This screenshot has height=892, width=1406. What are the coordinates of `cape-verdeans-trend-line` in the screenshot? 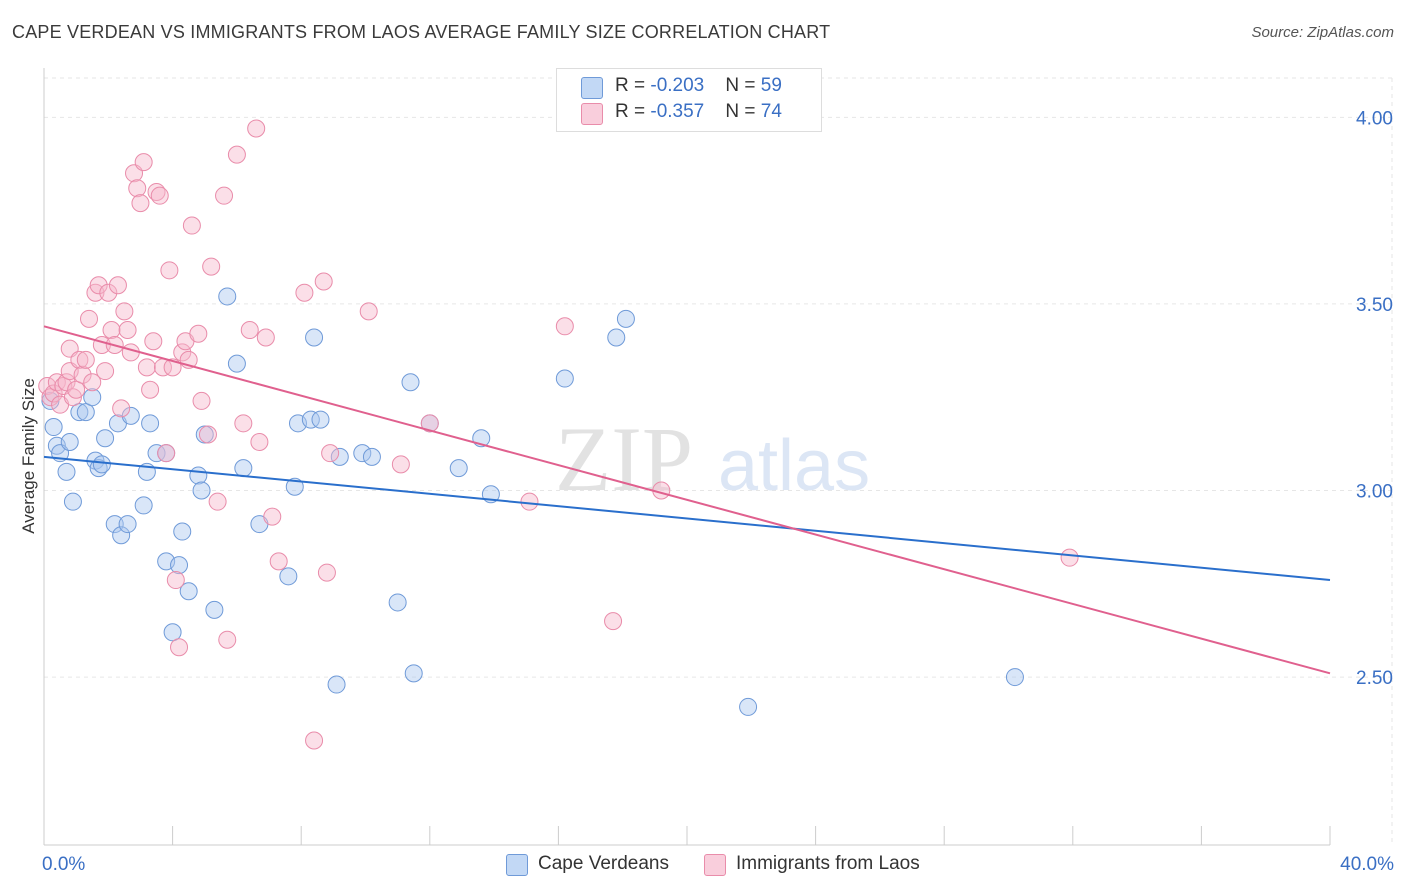 It's located at (687, 518).